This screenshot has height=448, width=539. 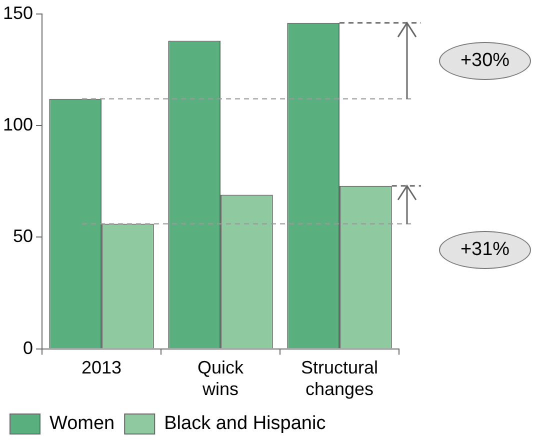 I want to click on legend-label: Black and Hispanic, so click(x=245, y=423).